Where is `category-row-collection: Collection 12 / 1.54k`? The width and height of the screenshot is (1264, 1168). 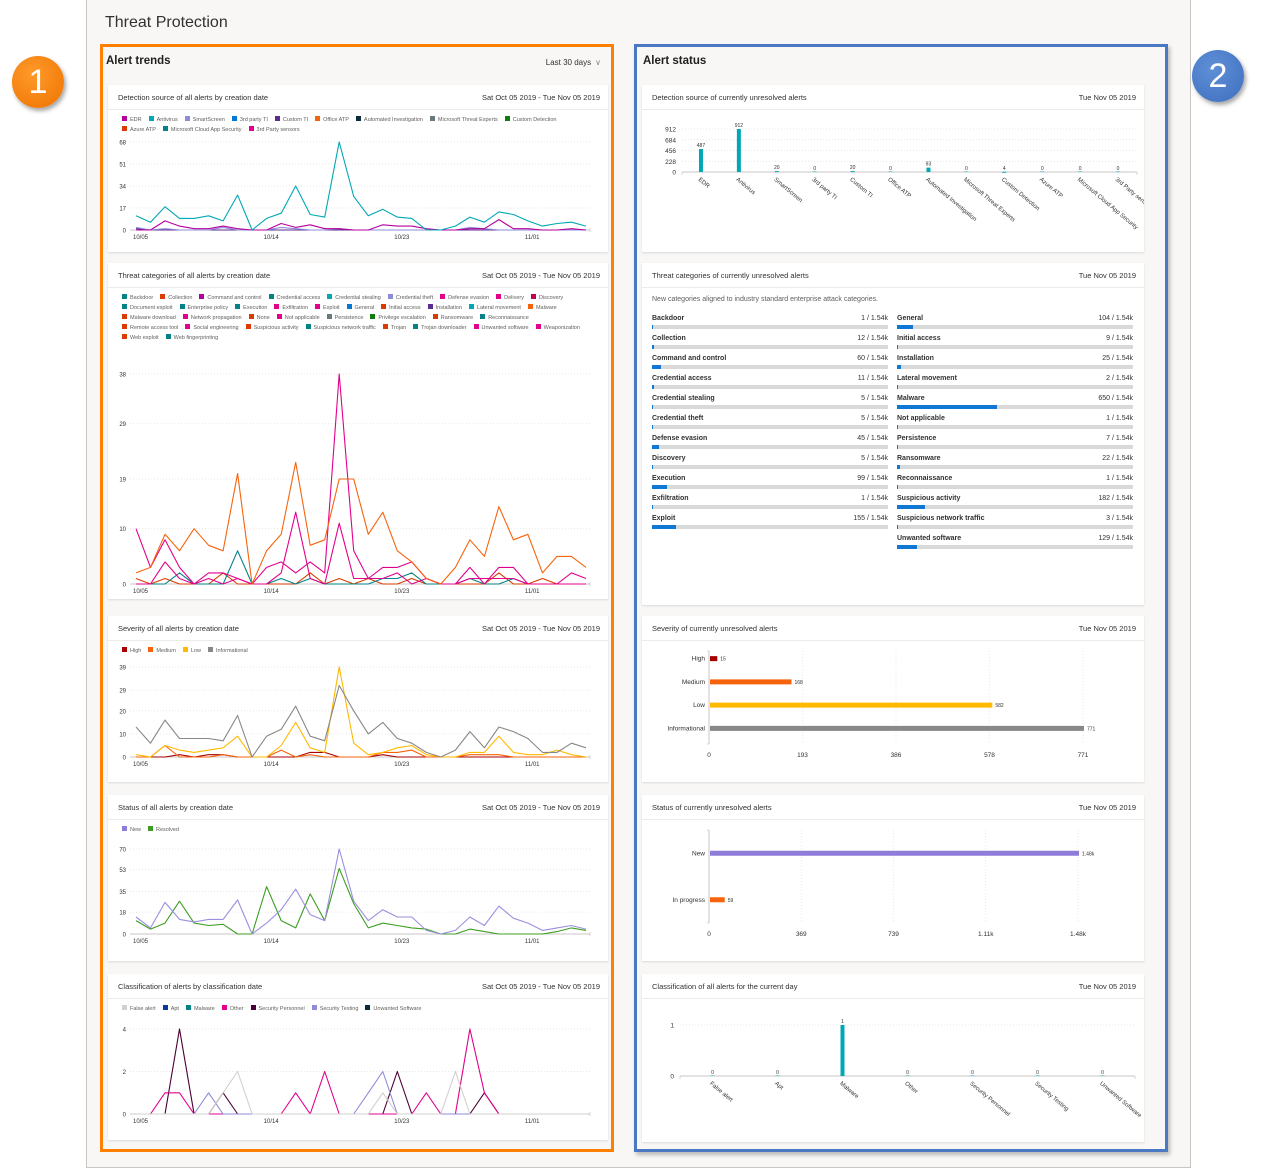 category-row-collection: Collection 12 / 1.54k is located at coordinates (770, 345).